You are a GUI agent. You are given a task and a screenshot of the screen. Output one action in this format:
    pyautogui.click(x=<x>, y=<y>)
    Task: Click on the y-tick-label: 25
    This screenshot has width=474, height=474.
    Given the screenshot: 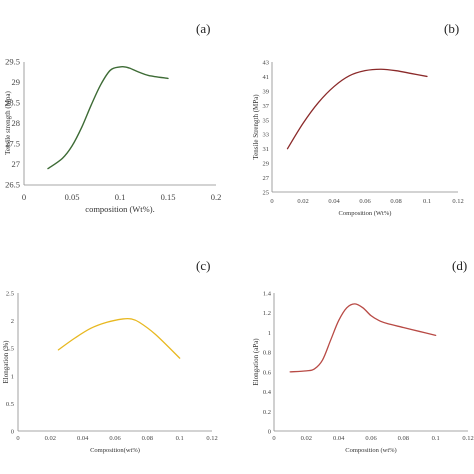 What is the action you would take?
    pyautogui.click(x=266, y=193)
    